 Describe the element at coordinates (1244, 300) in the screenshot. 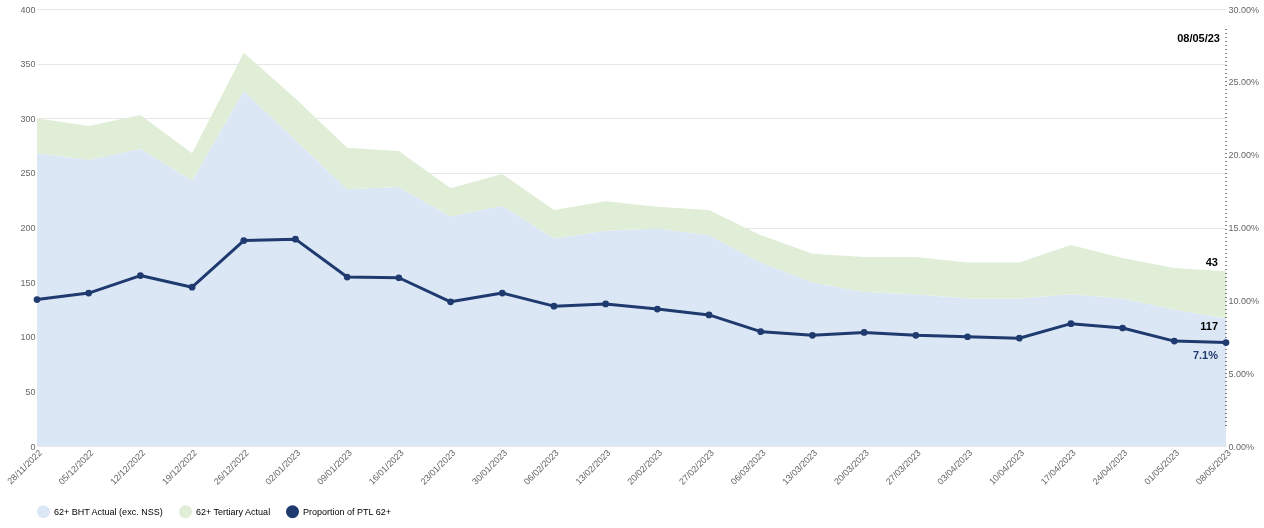

I see `y2-tick-label: 10.00%` at that location.